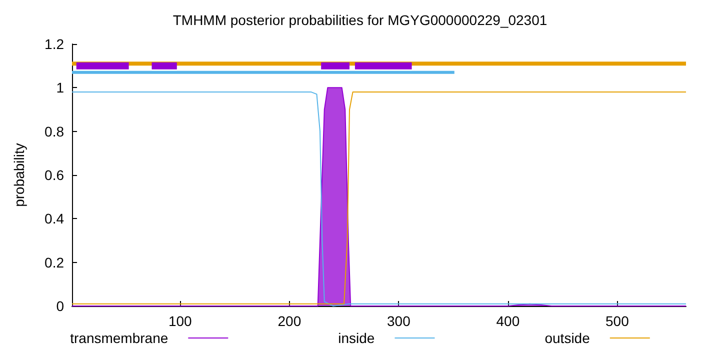 The image size is (720, 352). I want to click on chart-title: TMHMM posterior probabilities for MGYG000000229_02301, so click(360, 20).